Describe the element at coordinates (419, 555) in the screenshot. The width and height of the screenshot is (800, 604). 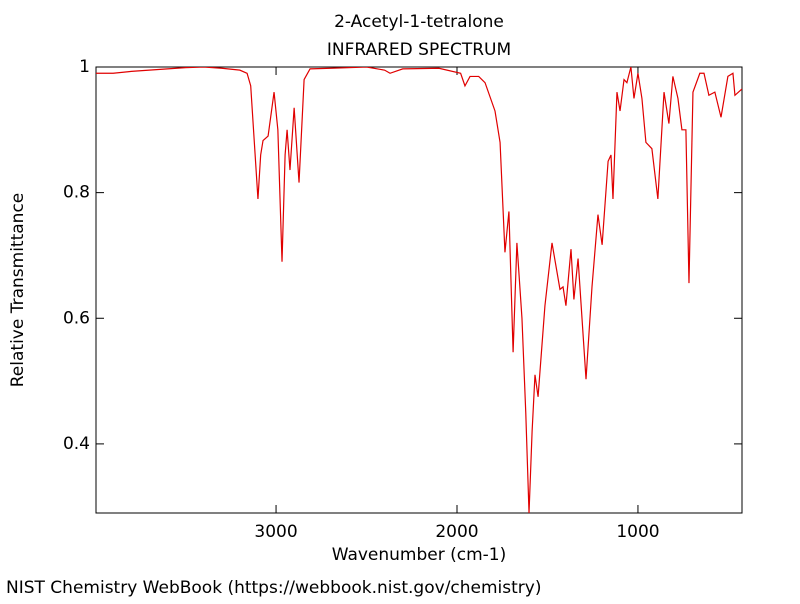
I see `x-axis-label: Wavenumber (cm-1)` at that location.